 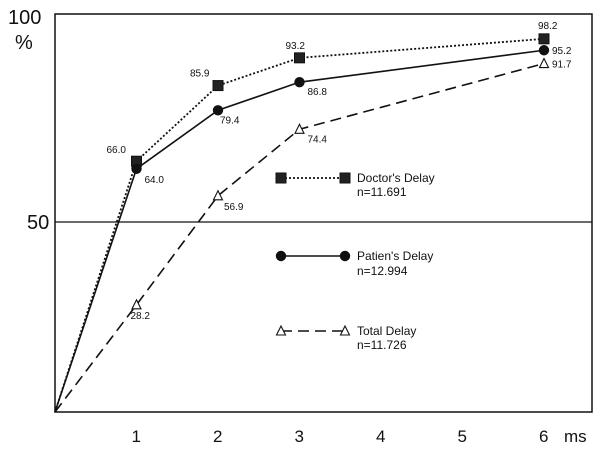 I want to click on data-label: 74.4, so click(x=318, y=139).